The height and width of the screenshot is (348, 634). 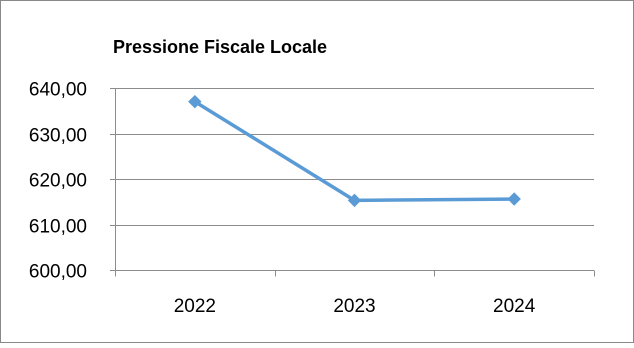 What do you see at coordinates (58, 272) in the screenshot?
I see `y-tick-label: 600,00` at bounding box center [58, 272].